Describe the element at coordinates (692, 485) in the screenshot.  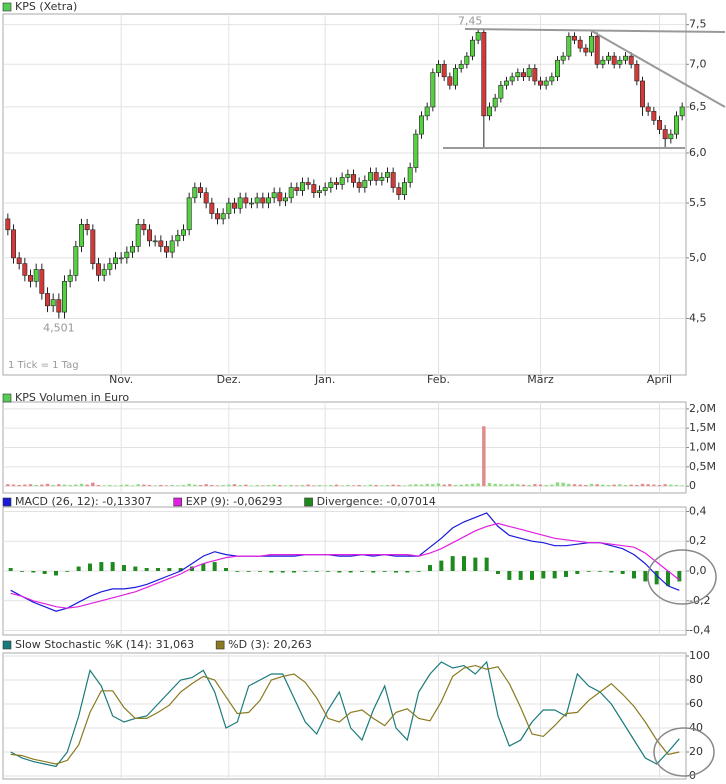
I see `y-tick-label: 0` at that location.